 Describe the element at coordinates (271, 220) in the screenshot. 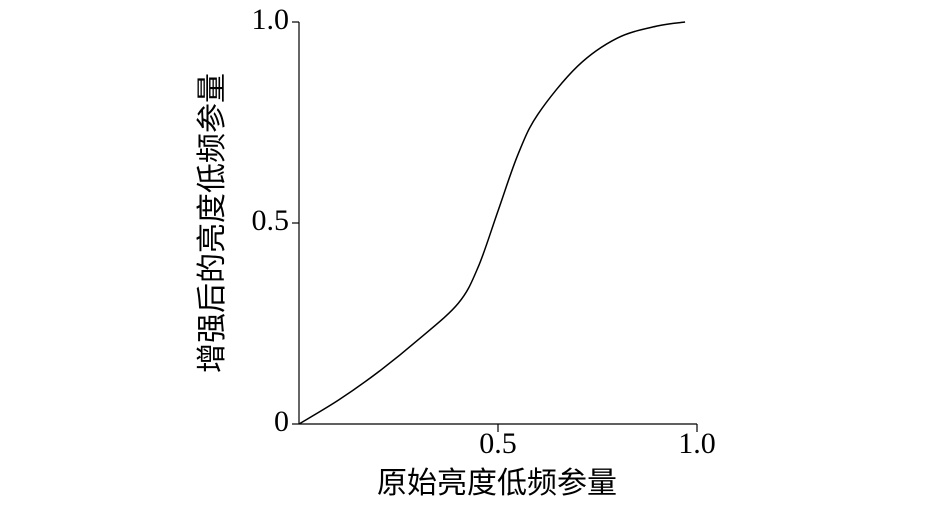

I see `y-tick-label: 0.5` at that location.